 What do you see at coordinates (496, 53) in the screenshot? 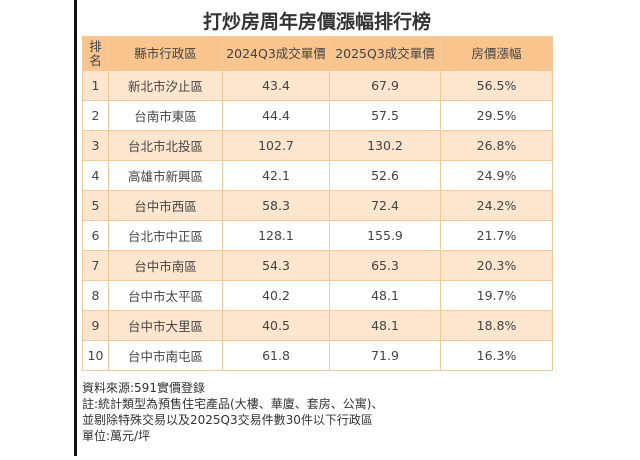
I see `header-change: 房價漲幅` at bounding box center [496, 53].